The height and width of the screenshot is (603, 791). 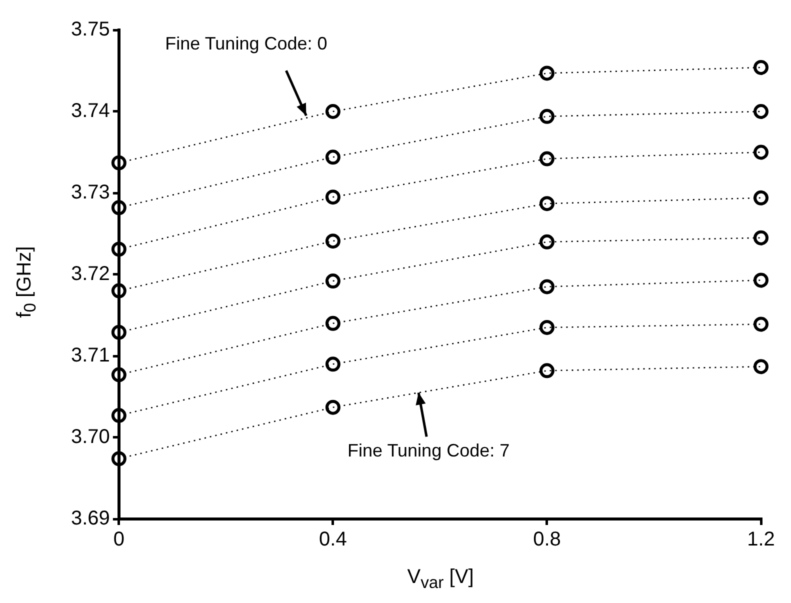 I want to click on x-tick-label: 1.2, so click(x=761, y=539).